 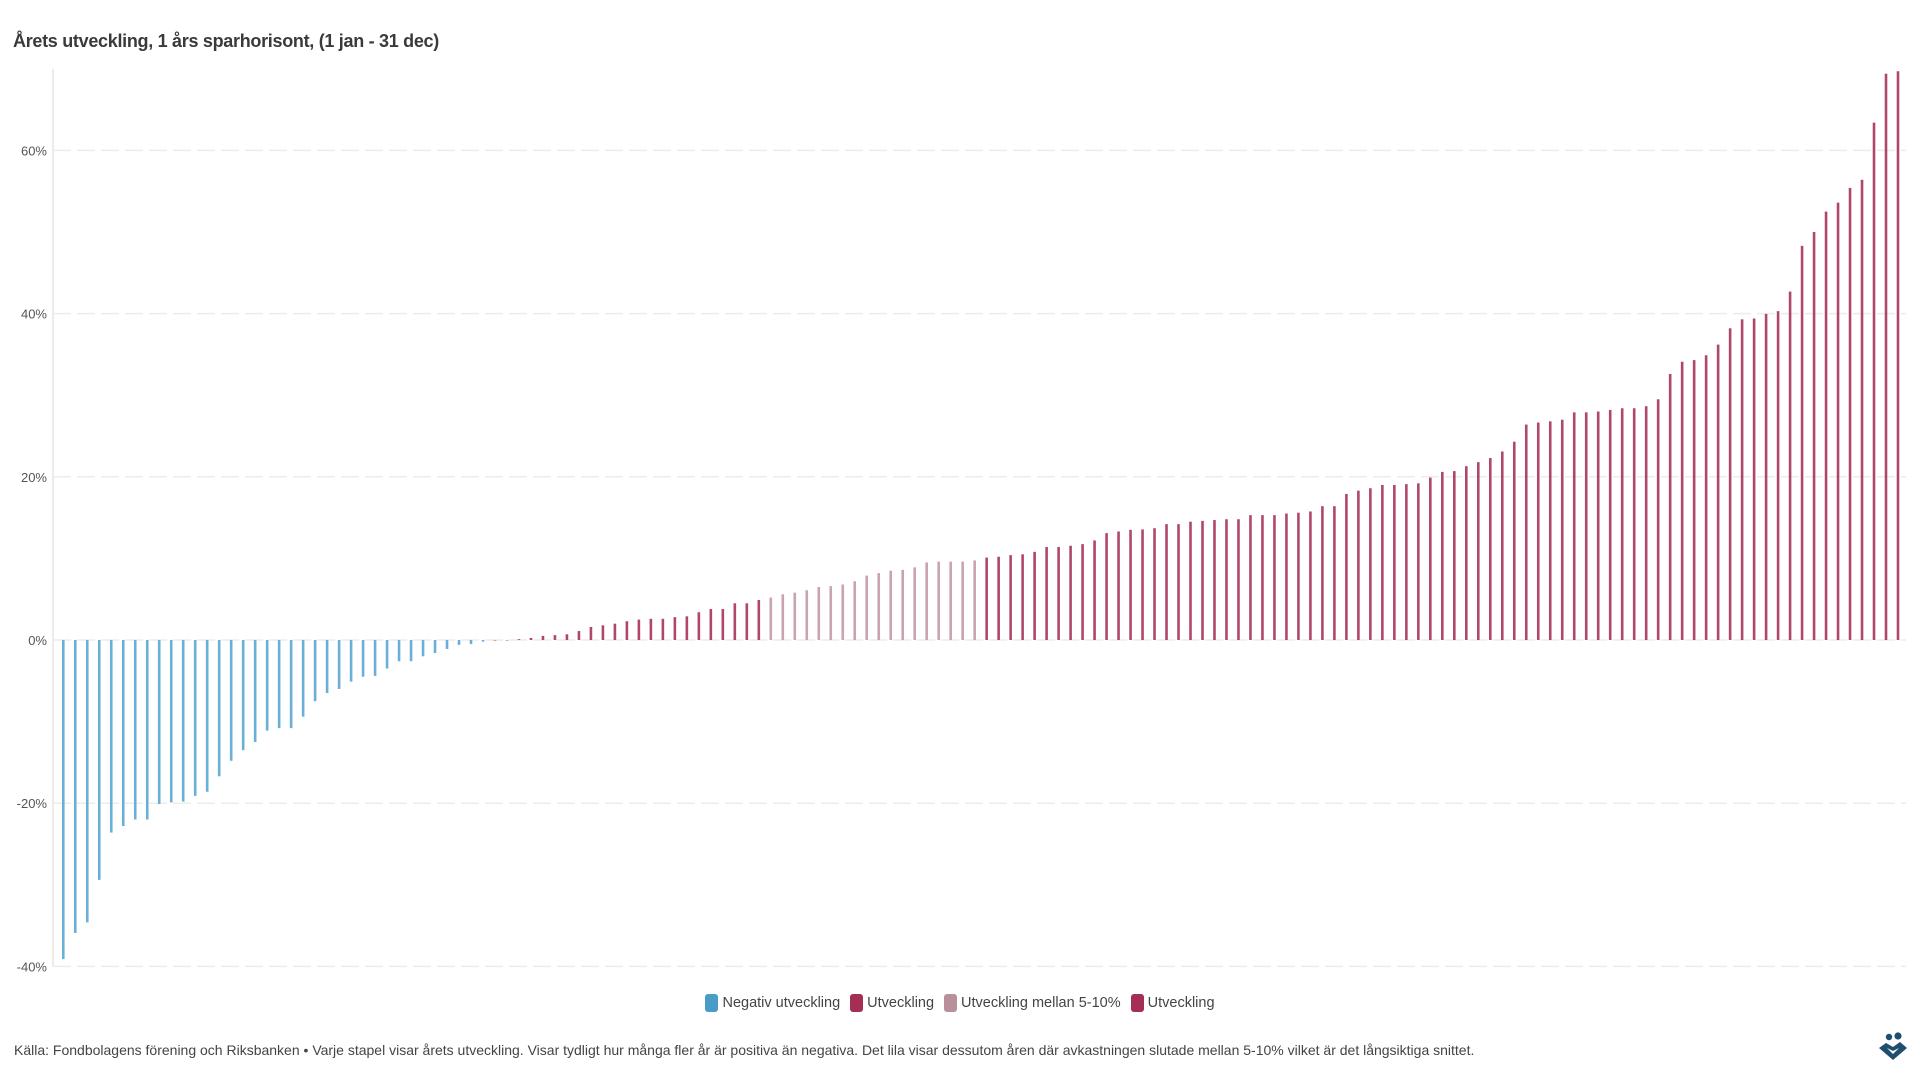 What do you see at coordinates (892, 1003) in the screenshot?
I see `legend-item-positive: Utveckling` at bounding box center [892, 1003].